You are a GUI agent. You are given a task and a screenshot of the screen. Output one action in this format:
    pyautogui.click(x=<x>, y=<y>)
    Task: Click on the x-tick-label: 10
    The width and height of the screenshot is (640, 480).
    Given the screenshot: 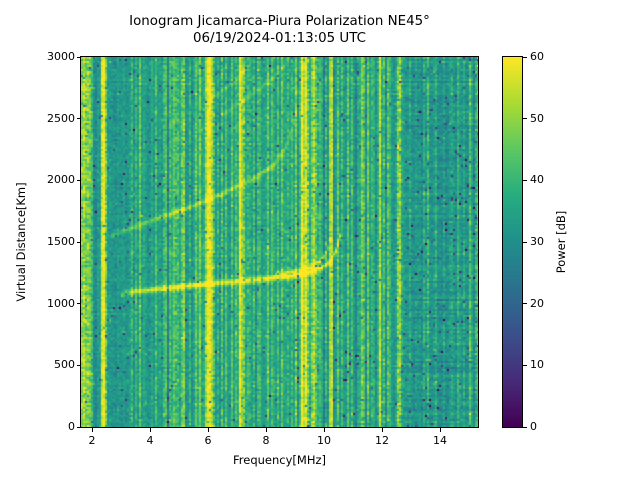 What is the action you would take?
    pyautogui.click(x=324, y=440)
    